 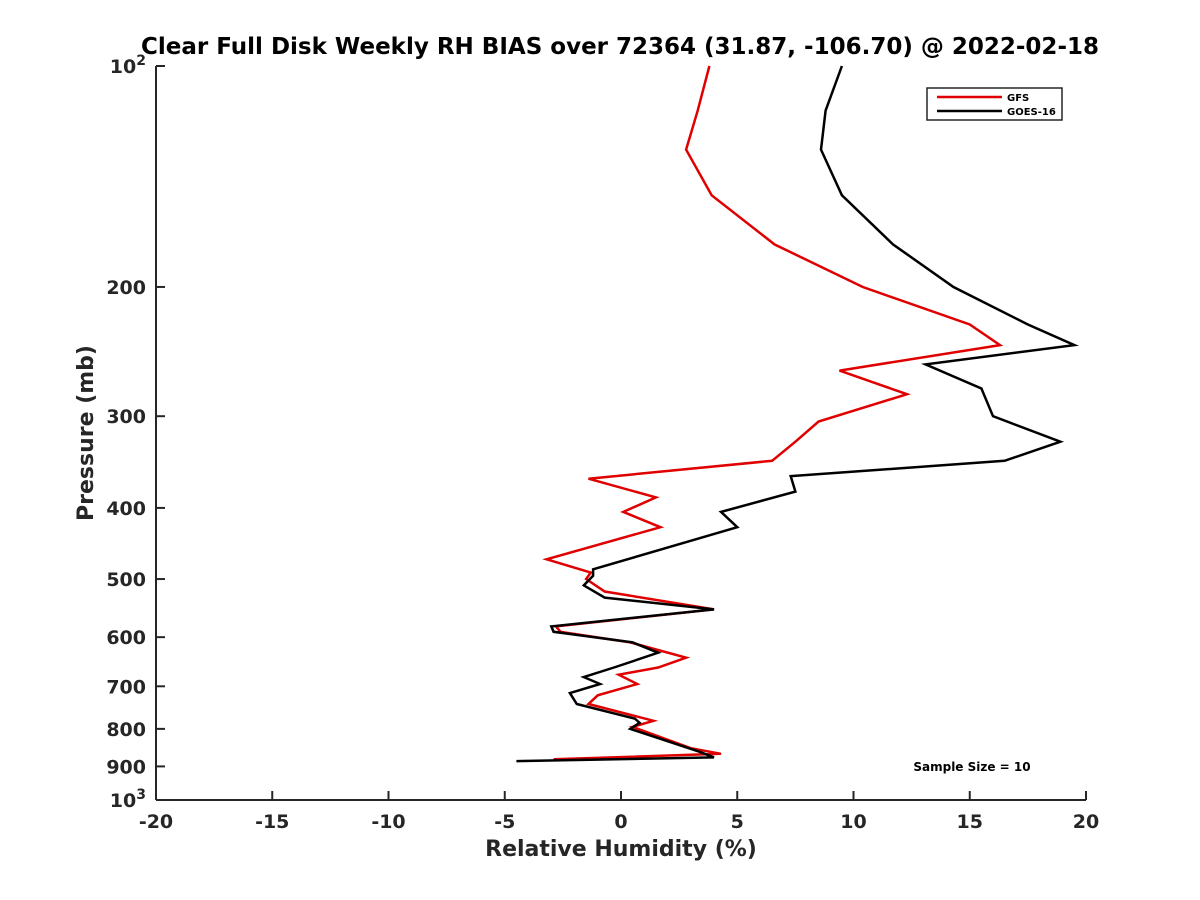 I want to click on x-tick-label: -5, so click(x=504, y=822).